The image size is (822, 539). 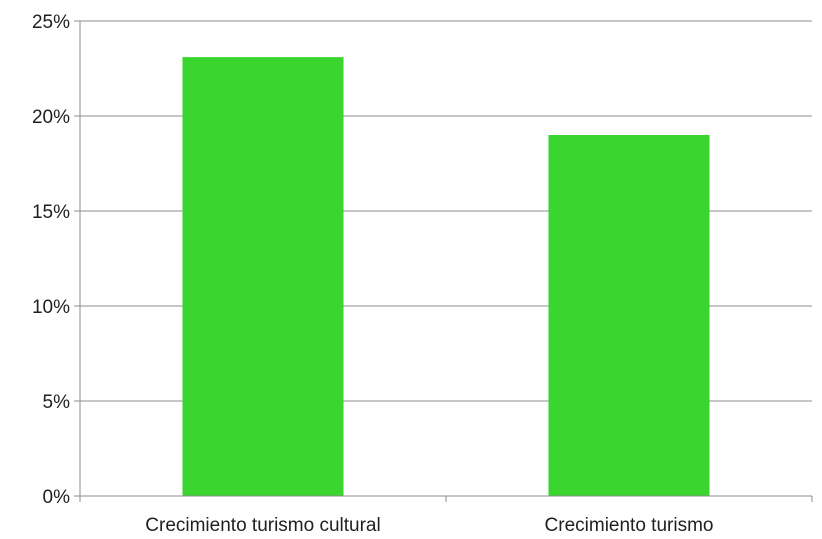 What do you see at coordinates (262, 525) in the screenshot?
I see `x-category-label: Crecimiento turismo cultural` at bounding box center [262, 525].